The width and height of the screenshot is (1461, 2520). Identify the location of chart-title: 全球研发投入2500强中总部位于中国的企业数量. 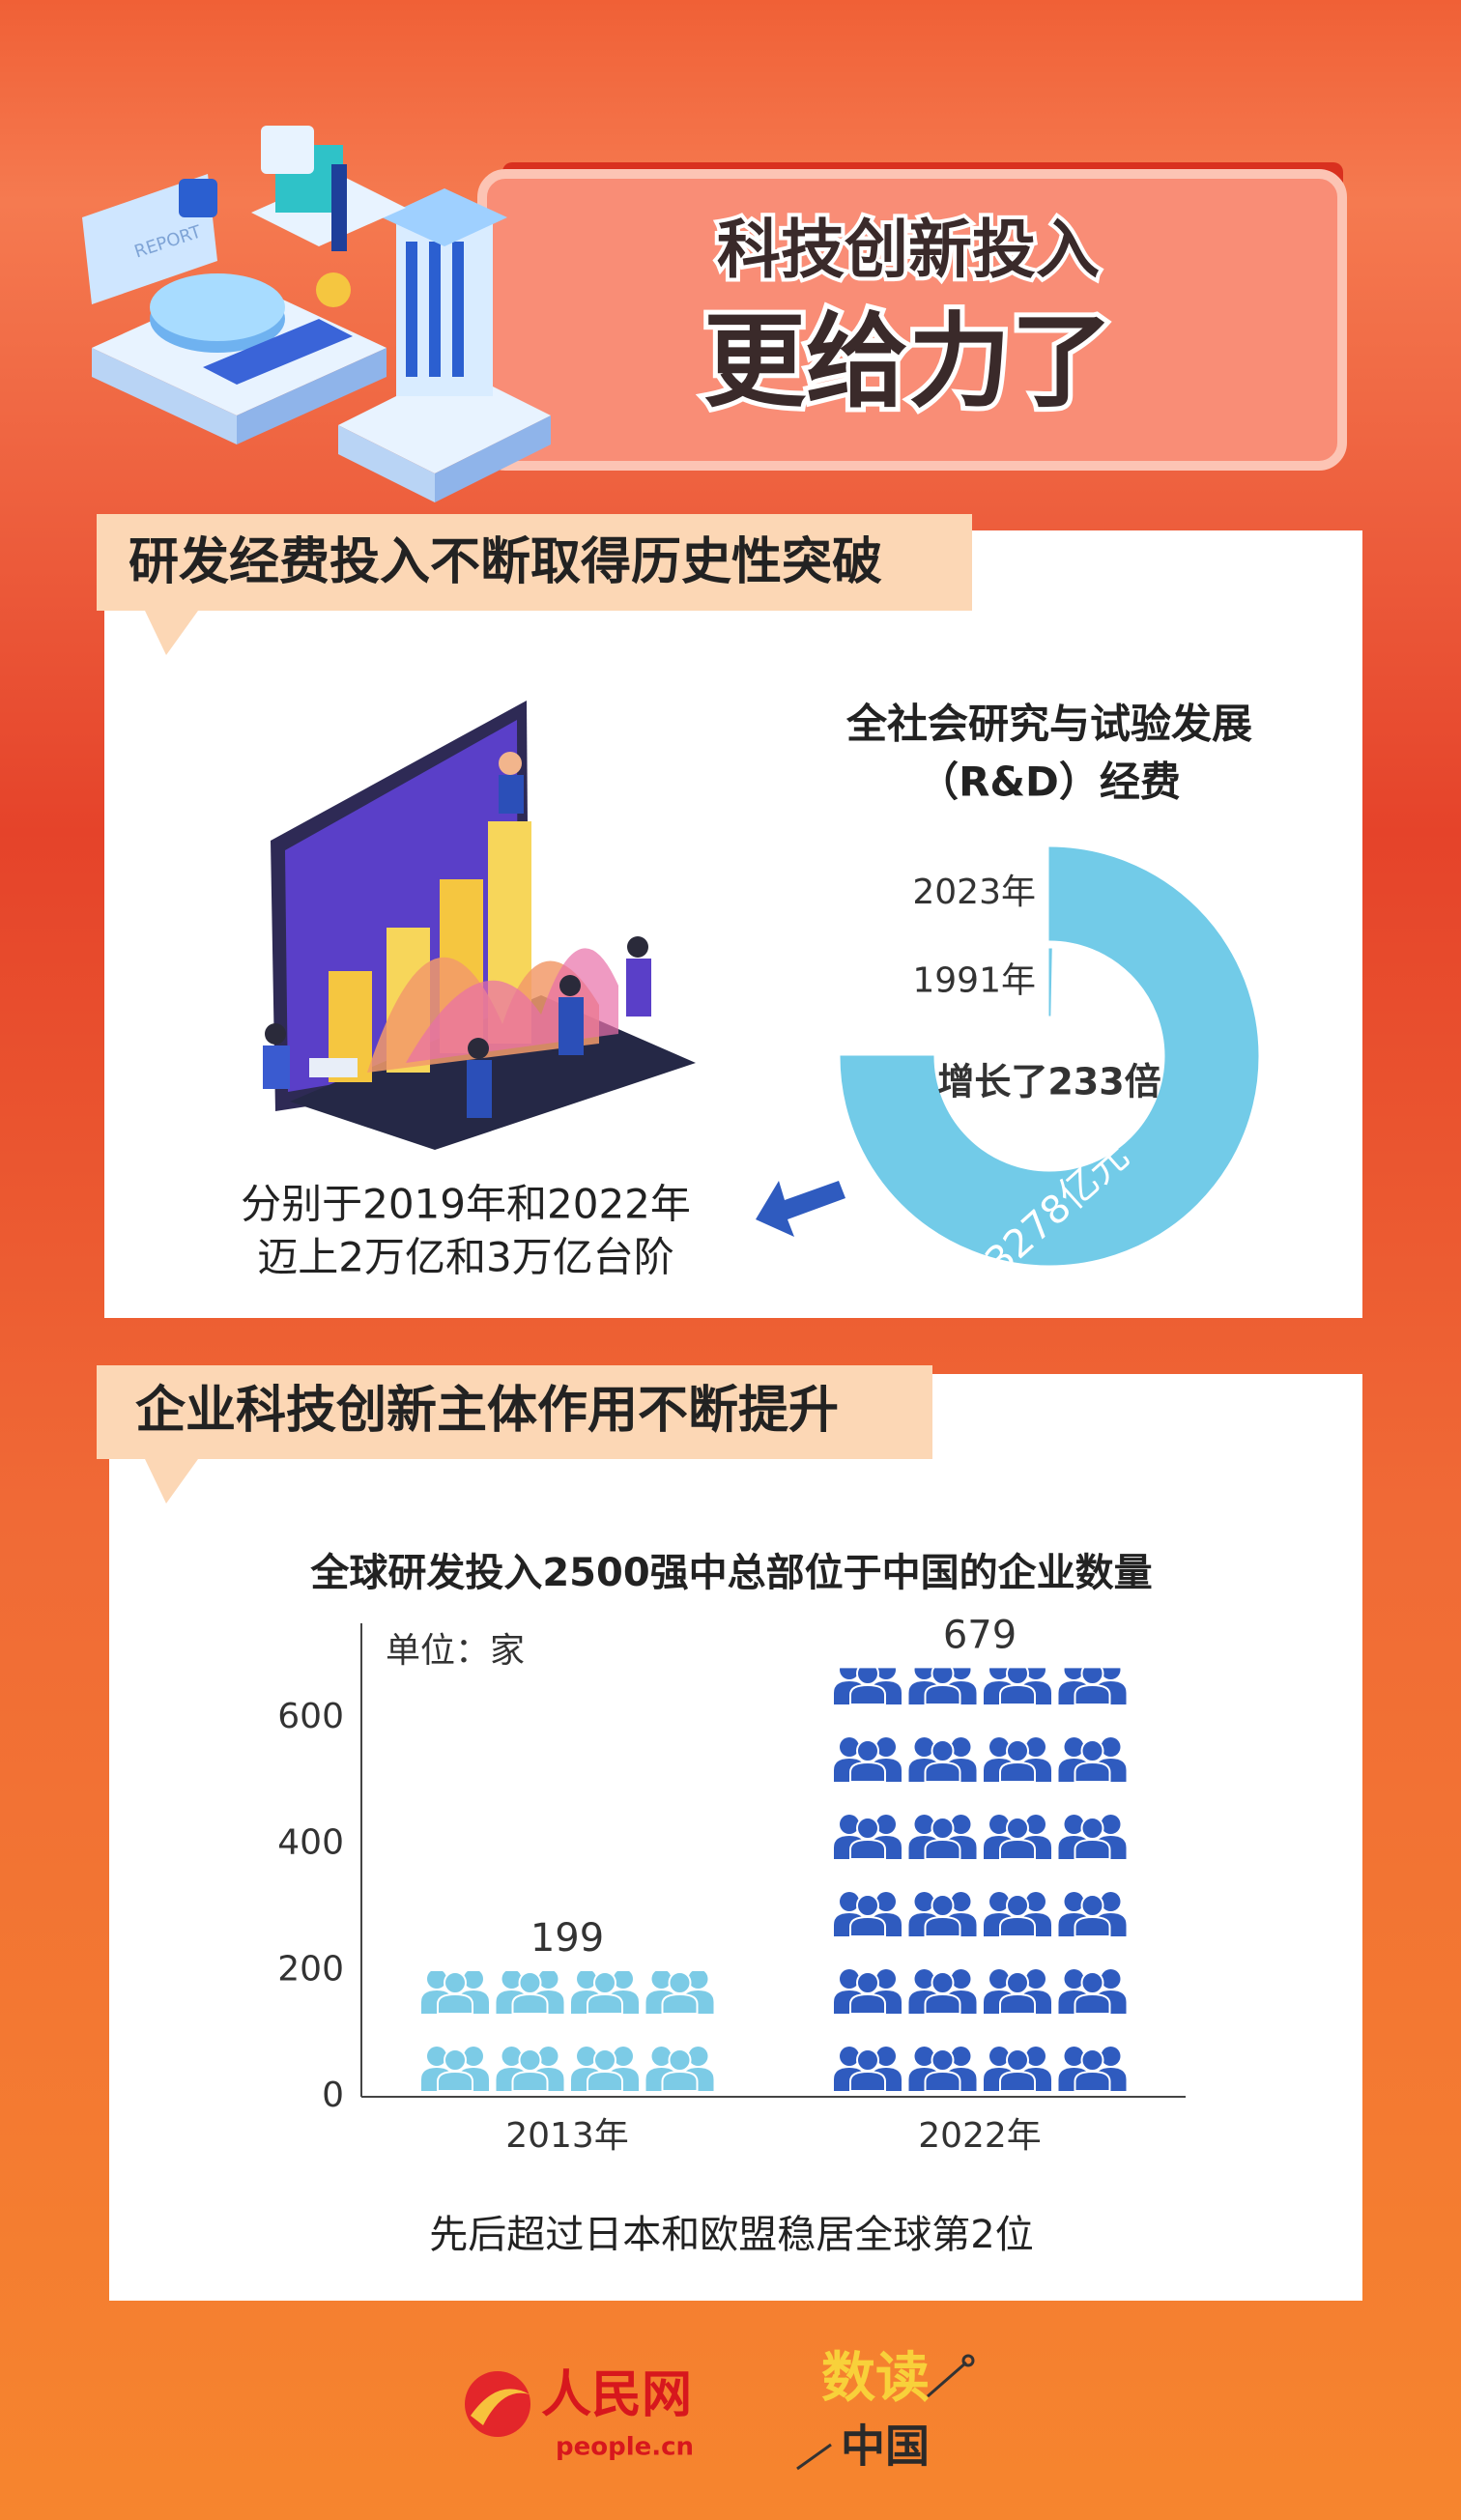
(730, 1573).